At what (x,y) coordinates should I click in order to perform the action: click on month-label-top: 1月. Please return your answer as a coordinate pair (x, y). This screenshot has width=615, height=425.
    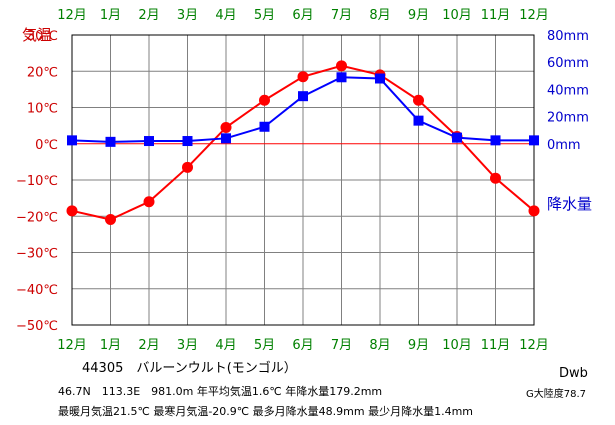
    Looking at the image, I should click on (110, 15).